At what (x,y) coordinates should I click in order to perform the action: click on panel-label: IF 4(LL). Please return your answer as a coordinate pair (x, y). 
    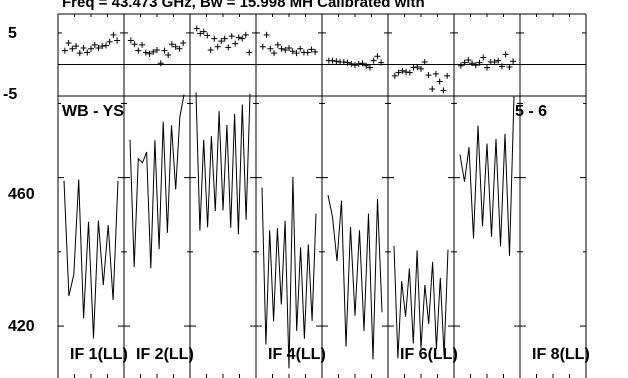
    Looking at the image, I should click on (297, 354).